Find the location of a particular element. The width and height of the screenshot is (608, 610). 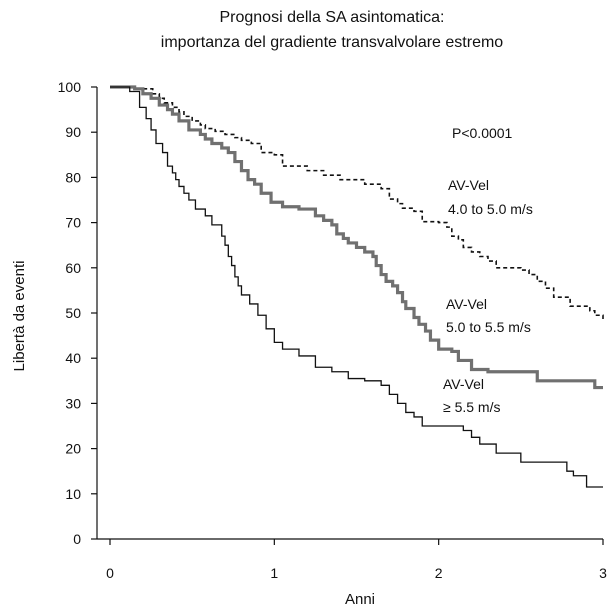

y-tick-label: 100 is located at coordinates (70, 87).